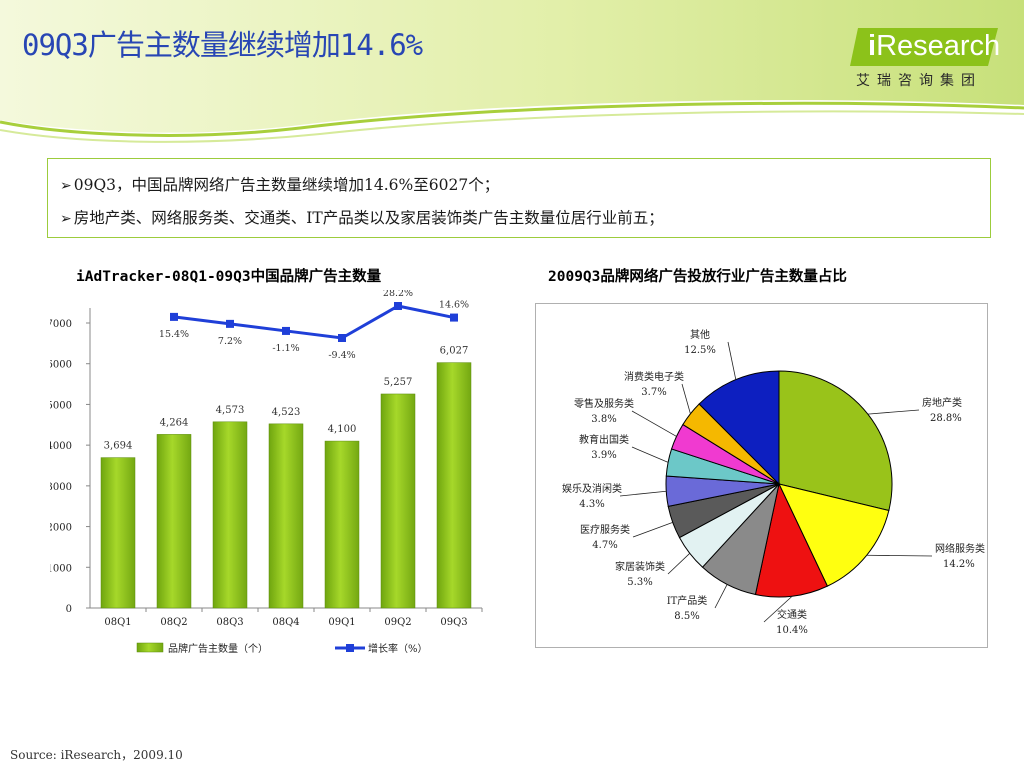 The image size is (1024, 768). What do you see at coordinates (654, 376) in the screenshot?
I see `pie-slice-label: 消费类电子类` at bounding box center [654, 376].